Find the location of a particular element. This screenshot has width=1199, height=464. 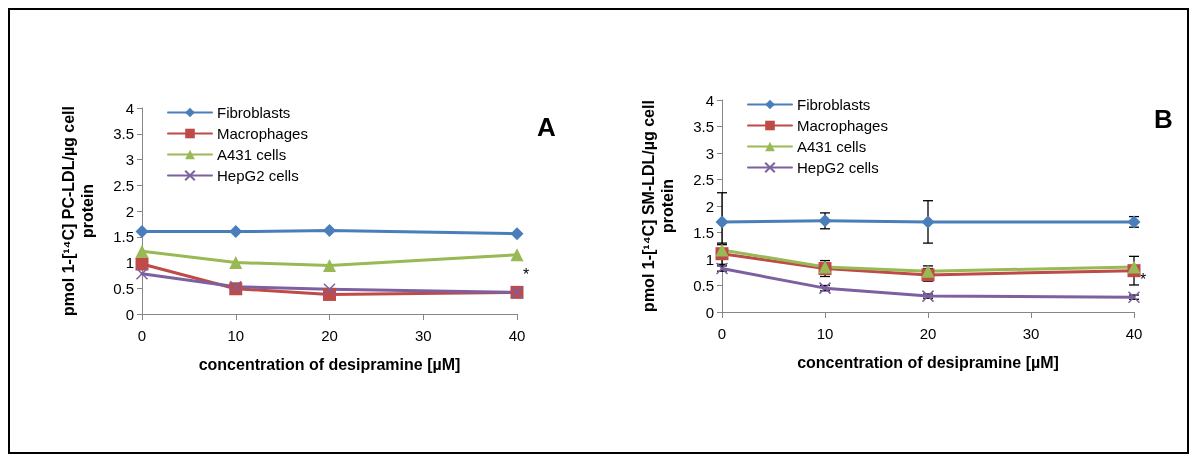

text: B is located at coordinates (1163, 119).